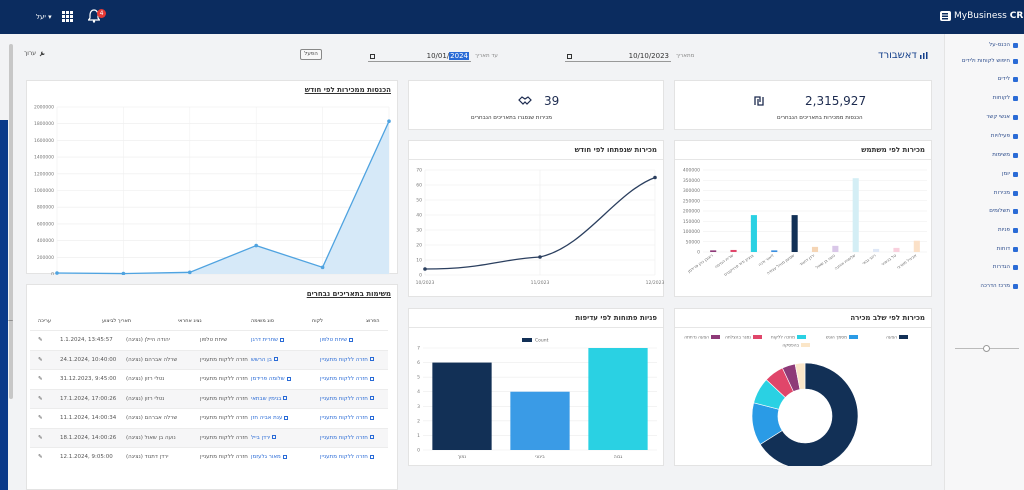 This screenshot has width=1024, height=490. What do you see at coordinates (459, 56) in the screenshot?
I see `to-date-year-selected: 2024` at bounding box center [459, 56].